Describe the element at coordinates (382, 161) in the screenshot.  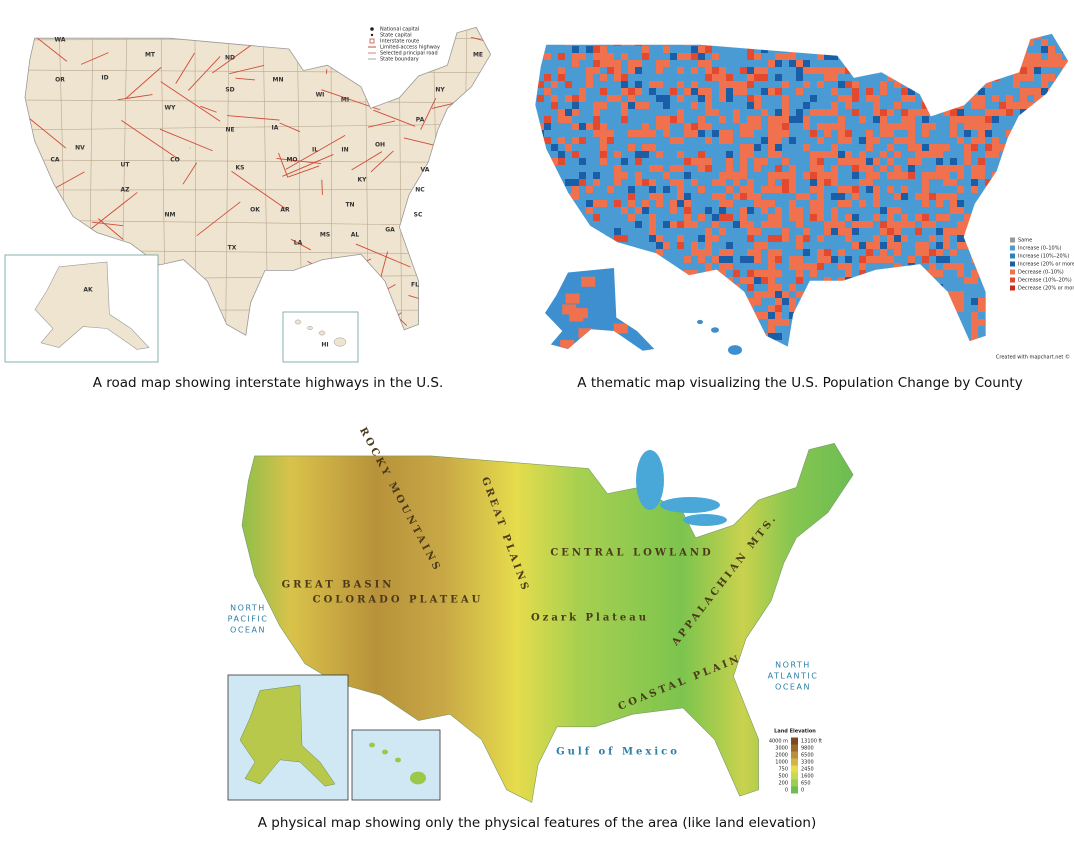
I see `road` at that location.